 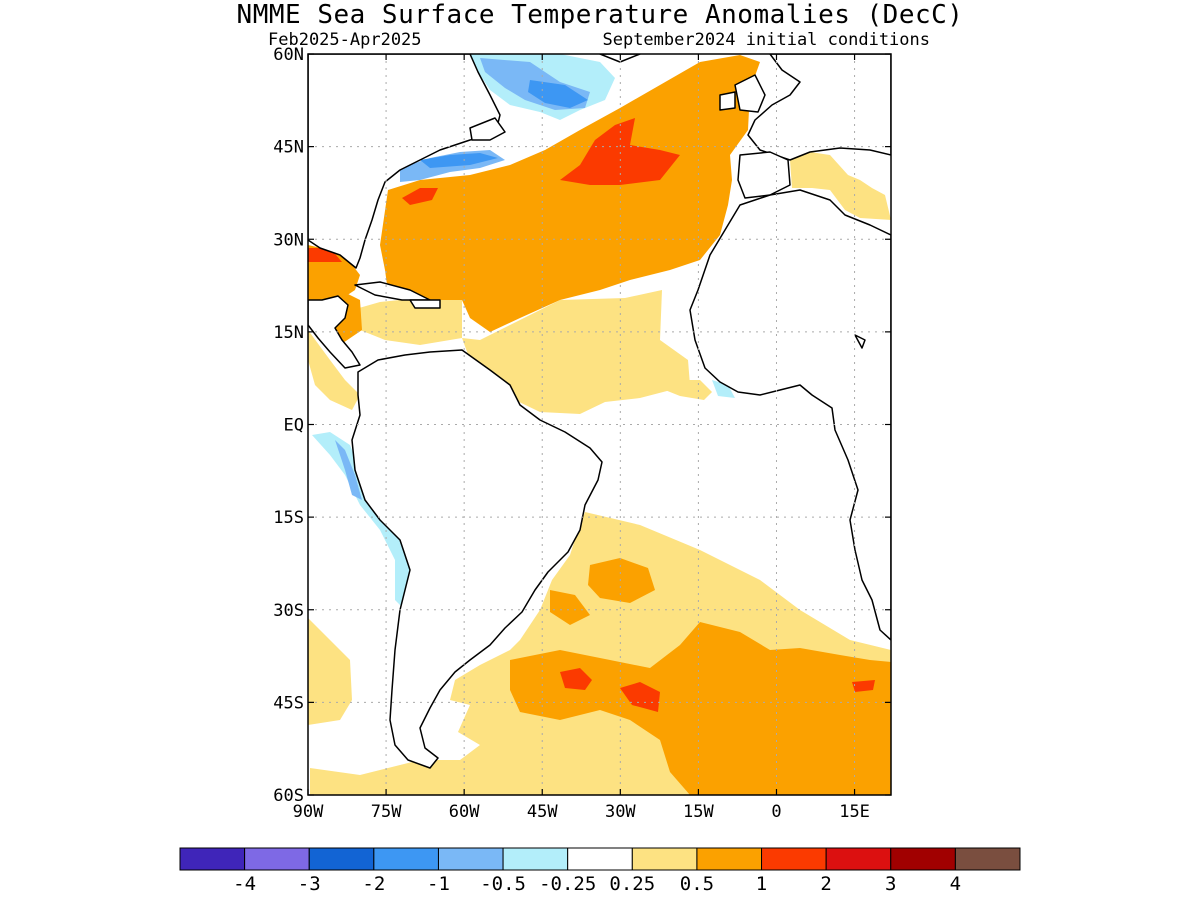 I want to click on cool-labrador-core, so click(x=558, y=94).